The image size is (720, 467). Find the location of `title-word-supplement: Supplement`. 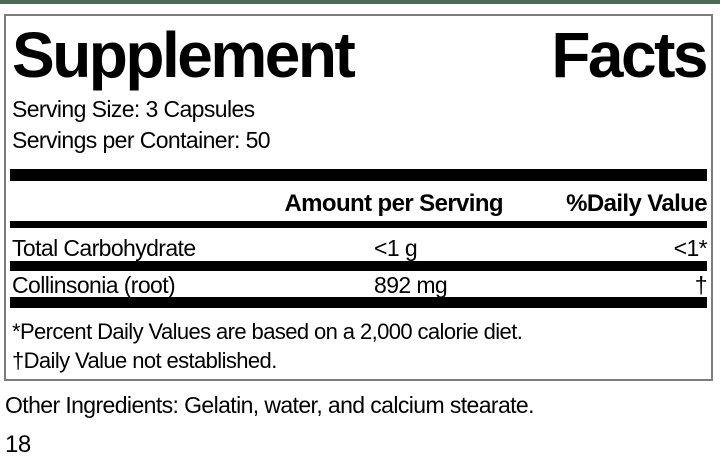

title-word-supplement: Supplement is located at coordinates (184, 55).